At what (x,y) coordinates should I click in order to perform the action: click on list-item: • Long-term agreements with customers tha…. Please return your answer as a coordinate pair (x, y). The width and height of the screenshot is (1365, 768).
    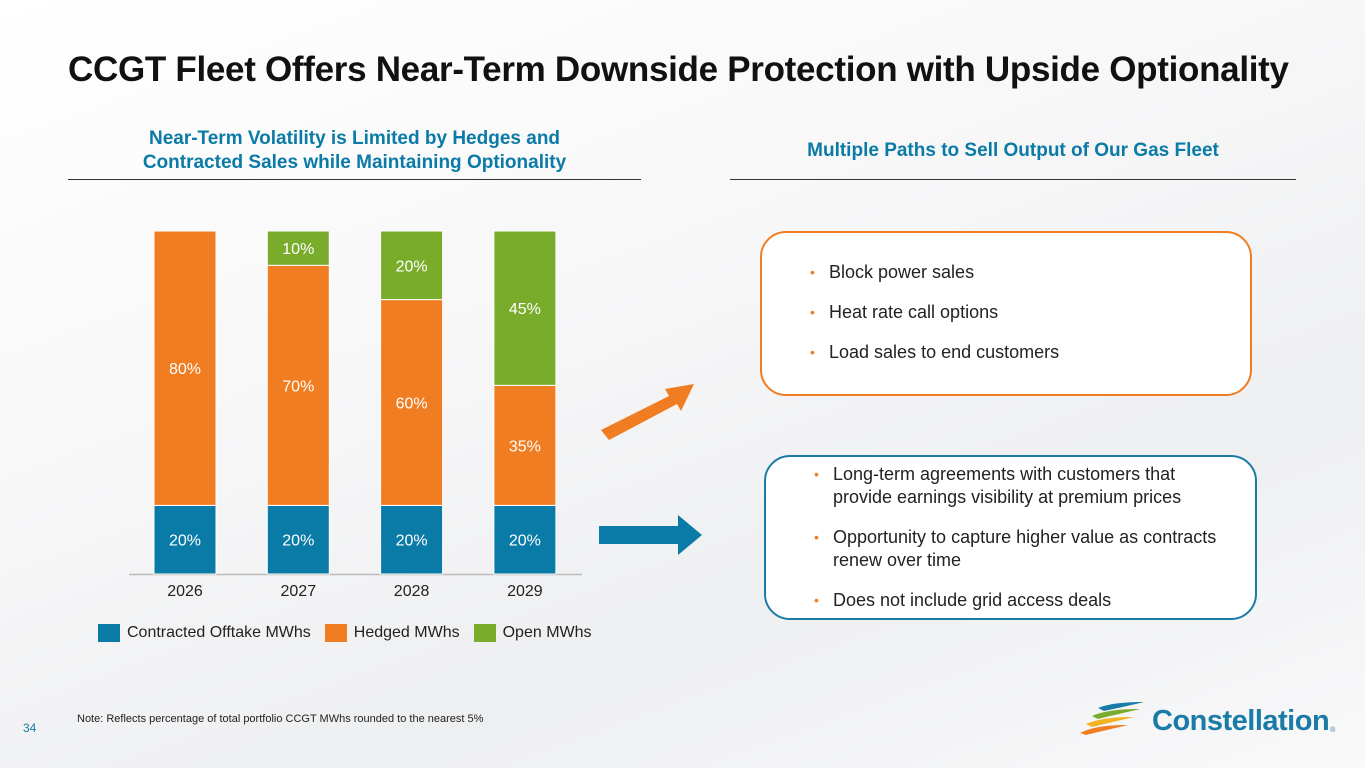
    Looking at the image, I should click on (1024, 486).